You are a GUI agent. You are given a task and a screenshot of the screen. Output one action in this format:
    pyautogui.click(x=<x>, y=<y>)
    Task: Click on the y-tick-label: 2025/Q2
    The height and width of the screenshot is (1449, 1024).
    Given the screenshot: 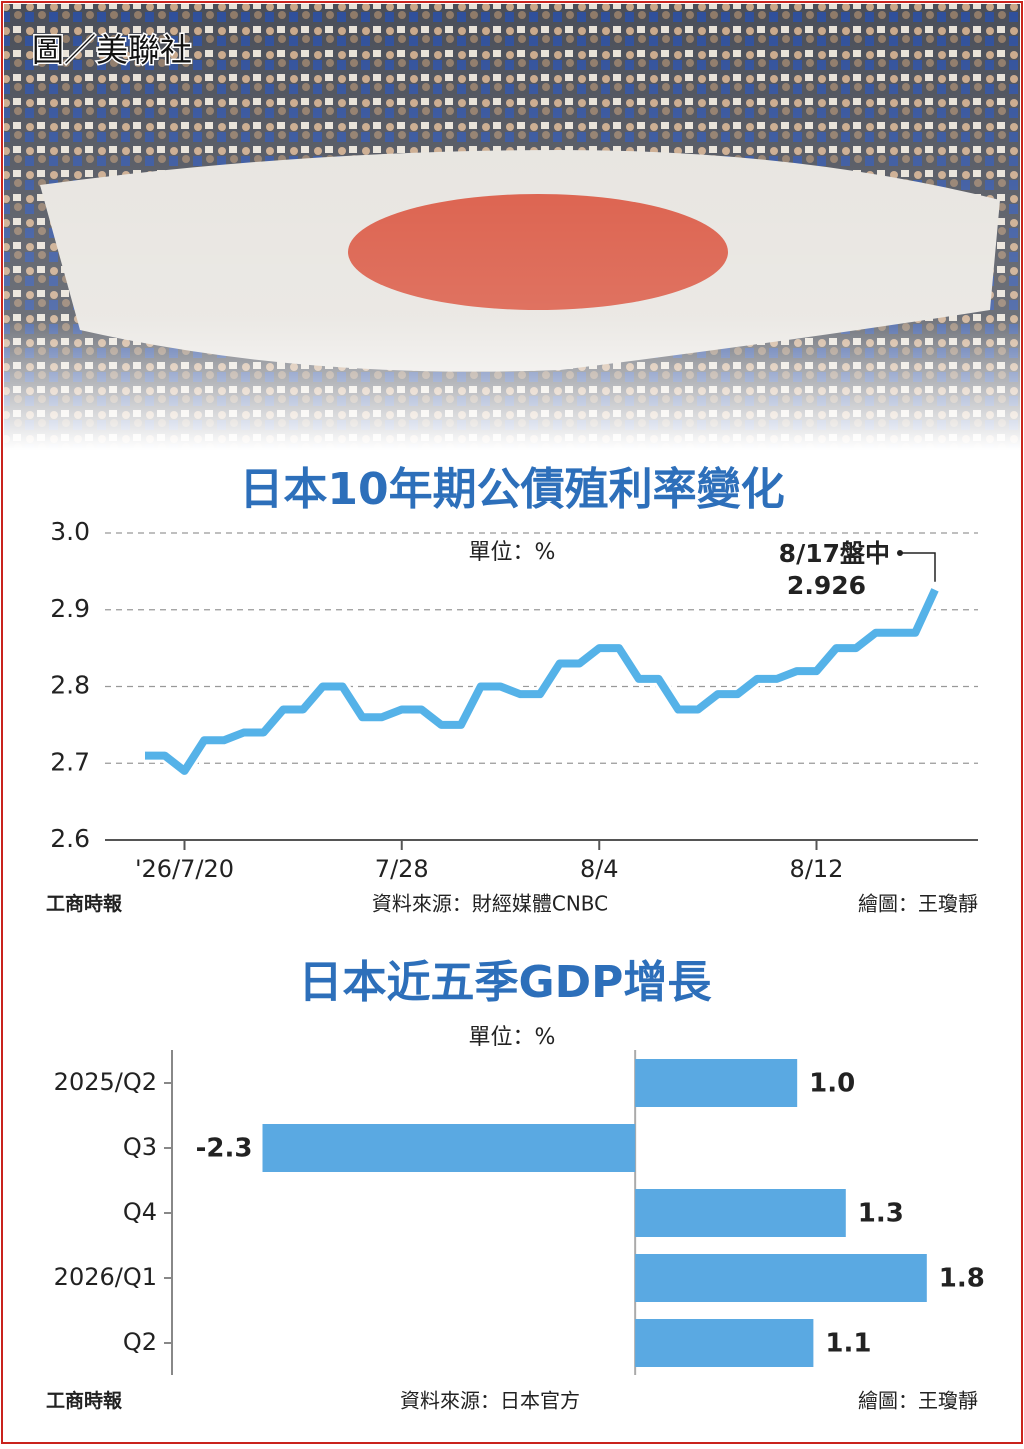 What is the action you would take?
    pyautogui.click(x=105, y=1082)
    